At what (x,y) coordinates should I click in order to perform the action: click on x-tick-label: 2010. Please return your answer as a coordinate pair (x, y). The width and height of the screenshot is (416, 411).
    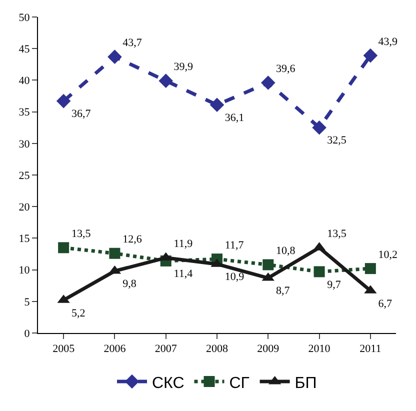
    Looking at the image, I should click on (319, 349).